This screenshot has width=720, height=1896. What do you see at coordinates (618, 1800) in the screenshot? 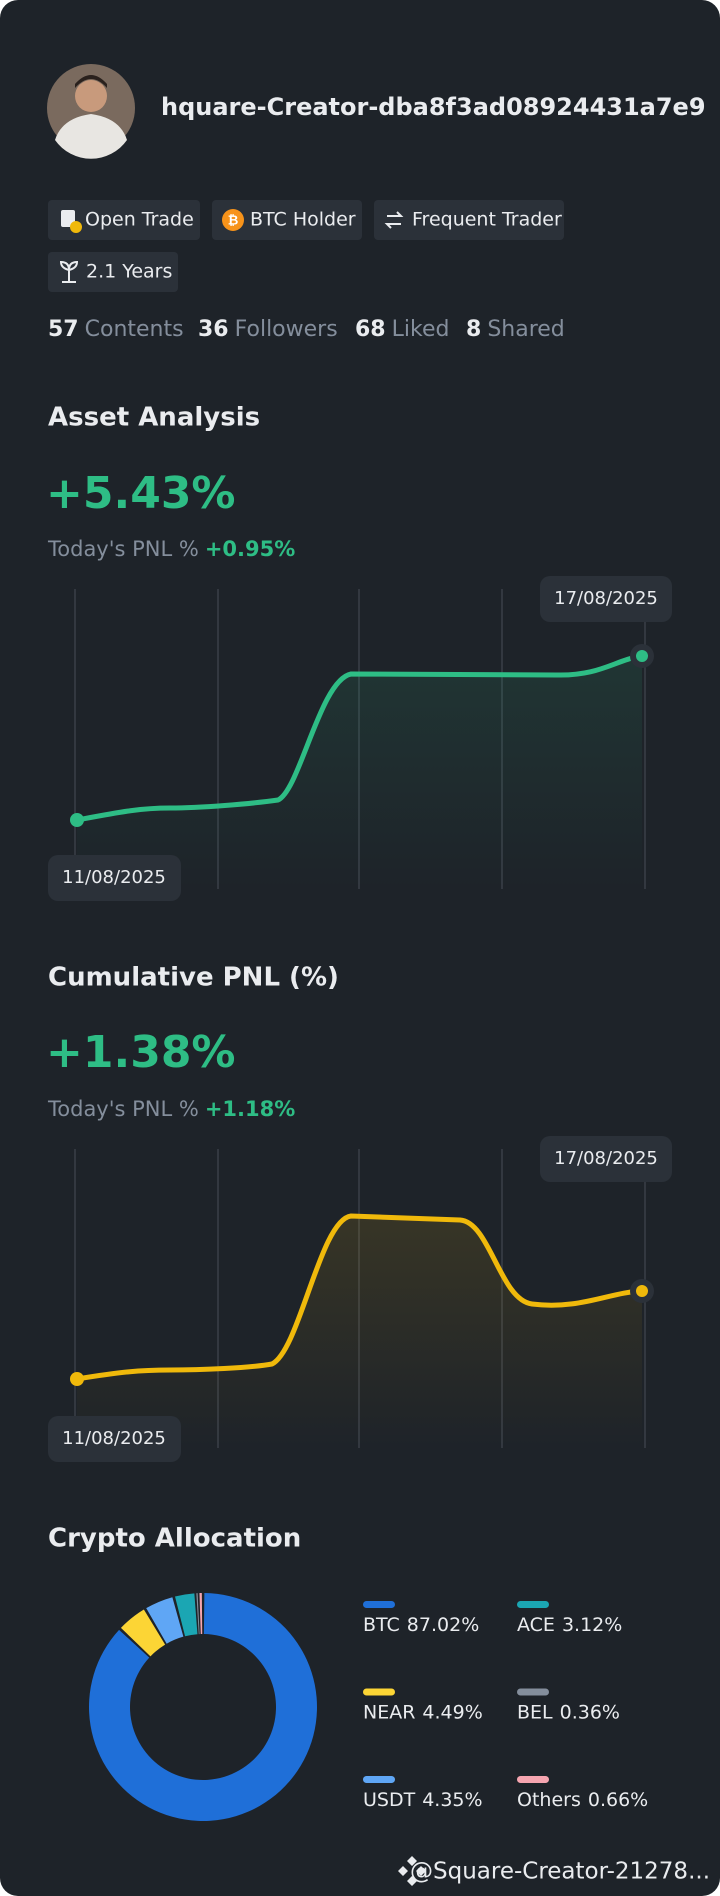
I see `legend-value: 0.66%` at bounding box center [618, 1800].